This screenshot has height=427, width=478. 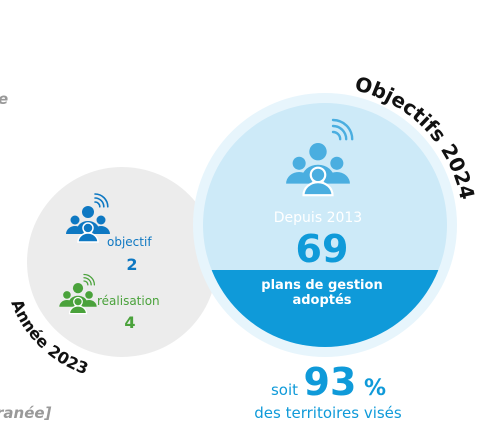 What do you see at coordinates (26, 413) in the screenshot?
I see `cropped-text: ranée]` at bounding box center [26, 413].